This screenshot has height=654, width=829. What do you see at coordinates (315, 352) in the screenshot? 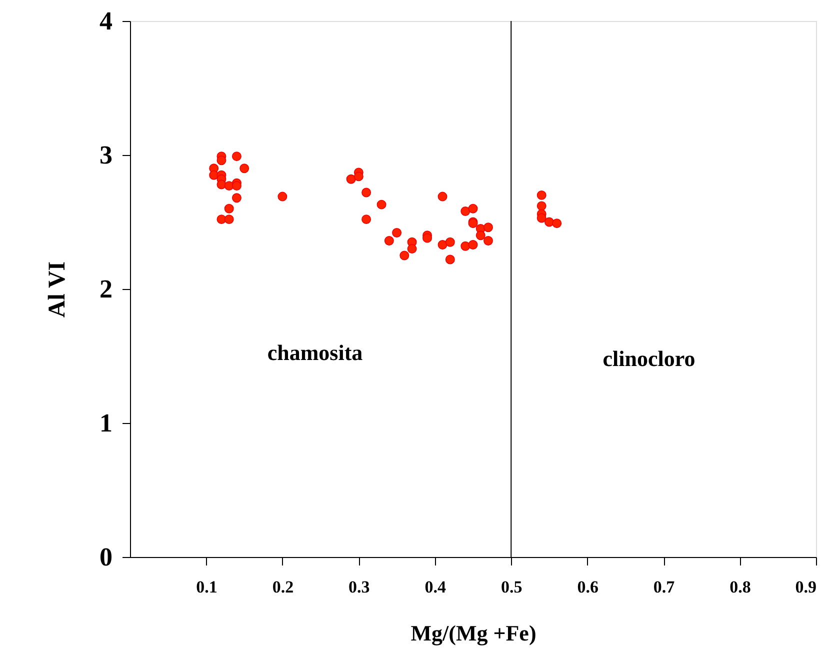
I see `annotation: chamosita` at bounding box center [315, 352].